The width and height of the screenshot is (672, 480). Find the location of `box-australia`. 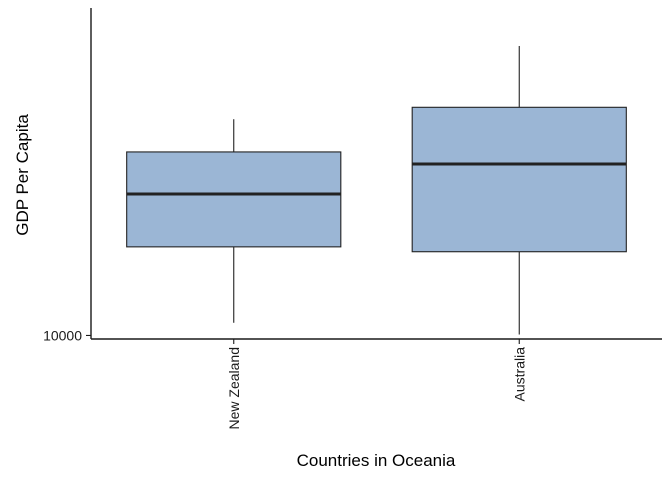

box-australia is located at coordinates (519, 179).